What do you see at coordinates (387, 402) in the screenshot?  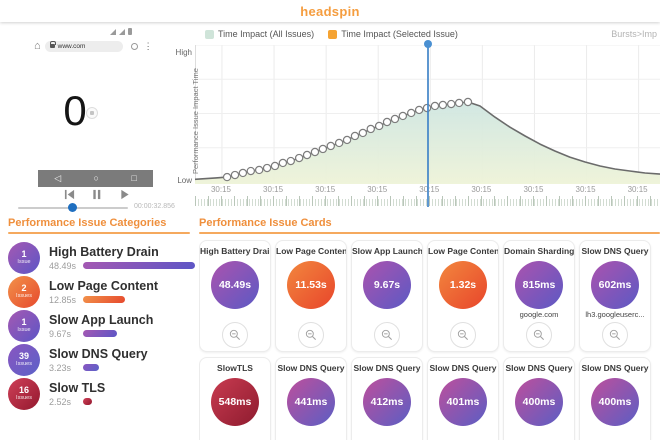 I see `issue-time-circle: 412ms` at bounding box center [387, 402].